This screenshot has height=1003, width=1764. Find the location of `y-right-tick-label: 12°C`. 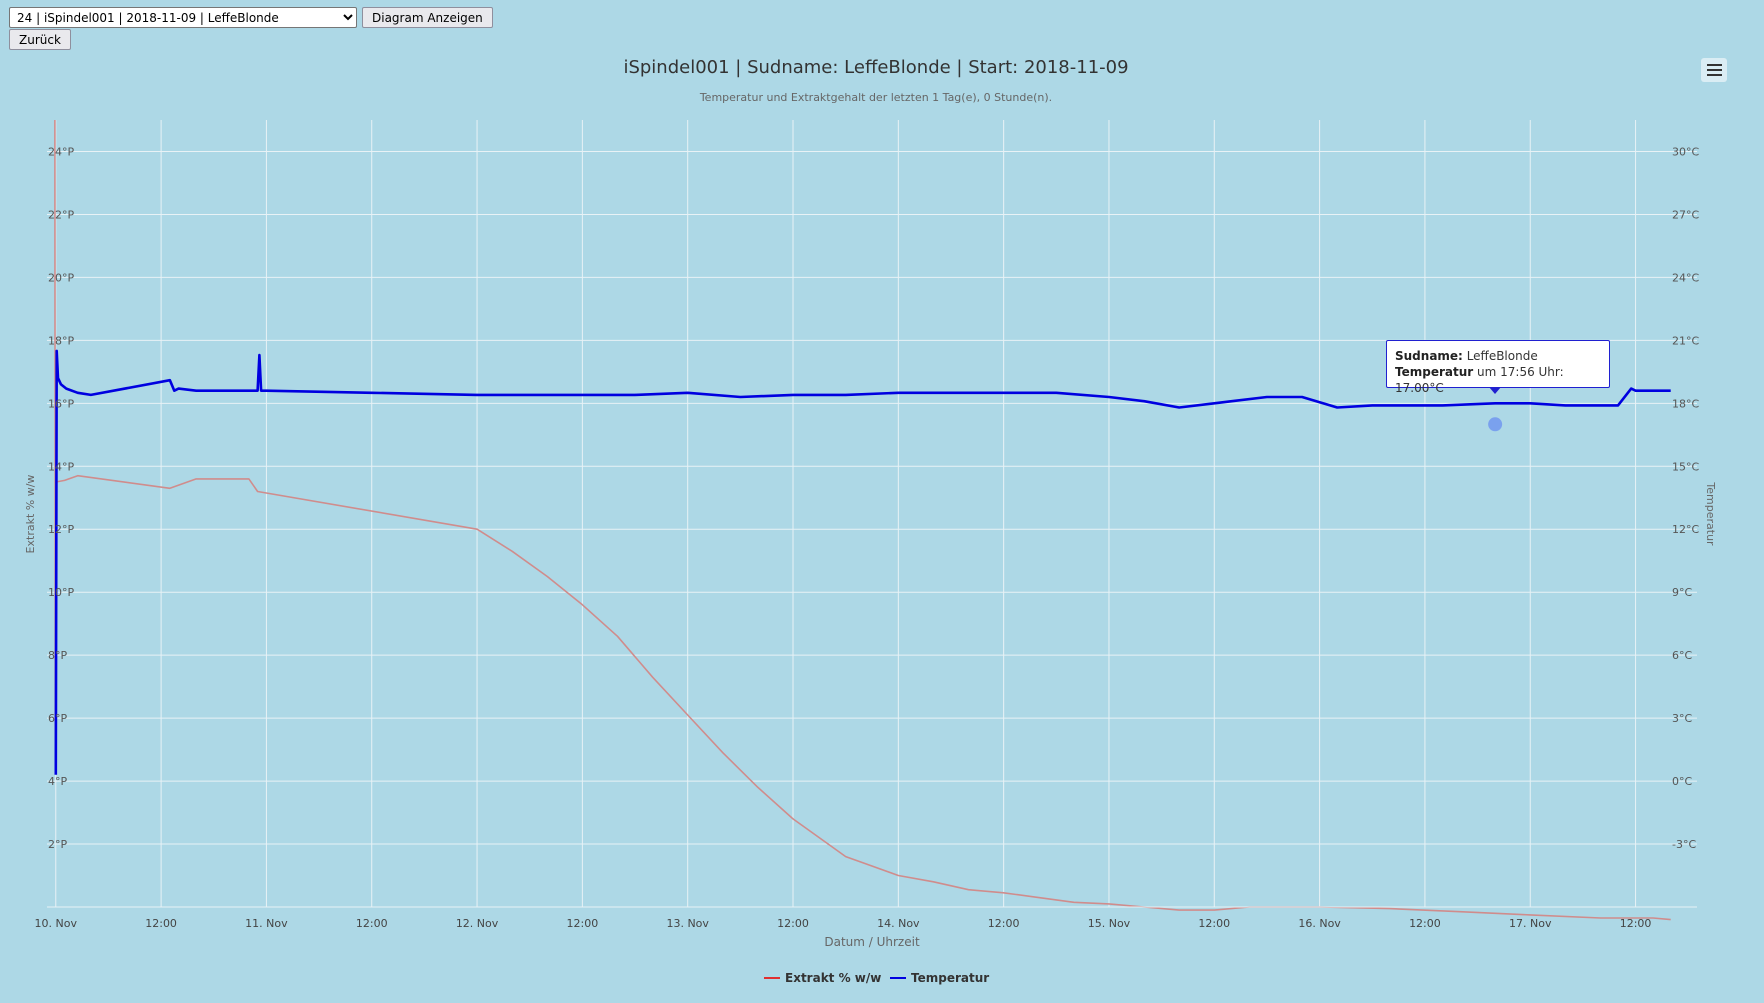

y-right-tick-label: 12°C is located at coordinates (1685, 529).